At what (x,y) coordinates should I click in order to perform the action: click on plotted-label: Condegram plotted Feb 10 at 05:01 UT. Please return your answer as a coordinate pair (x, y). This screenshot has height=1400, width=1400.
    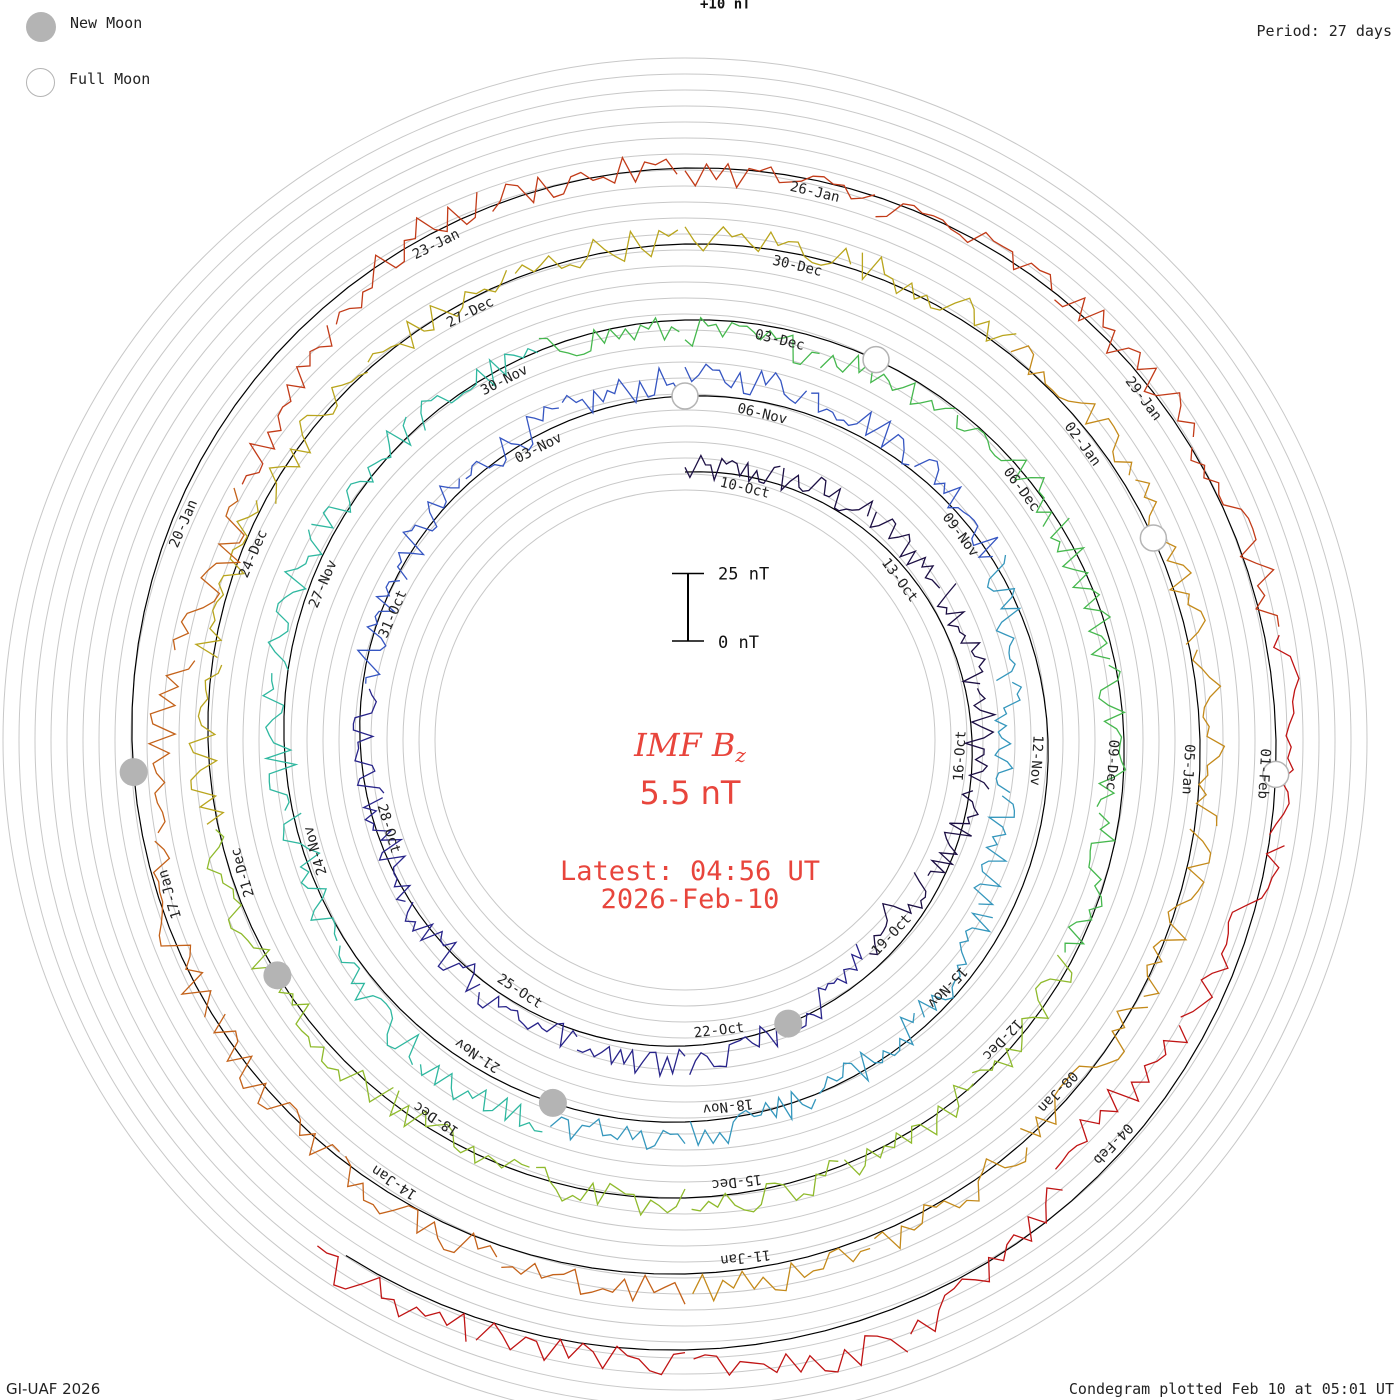
    Looking at the image, I should click on (1231, 1389).